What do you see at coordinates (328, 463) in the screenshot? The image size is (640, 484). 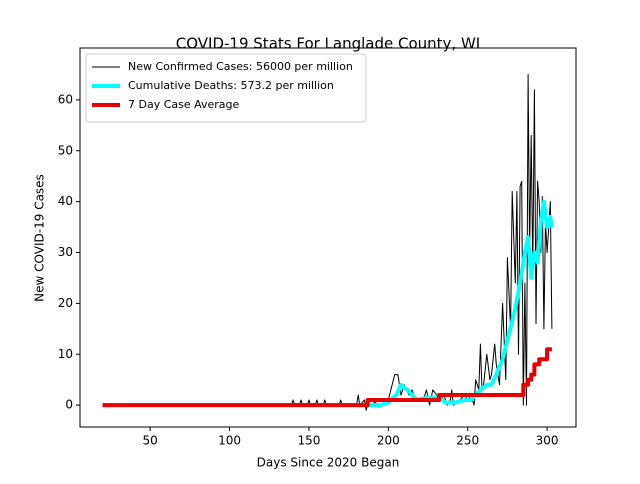 I see `x-axis-label: Days Since 2020 Began` at bounding box center [328, 463].